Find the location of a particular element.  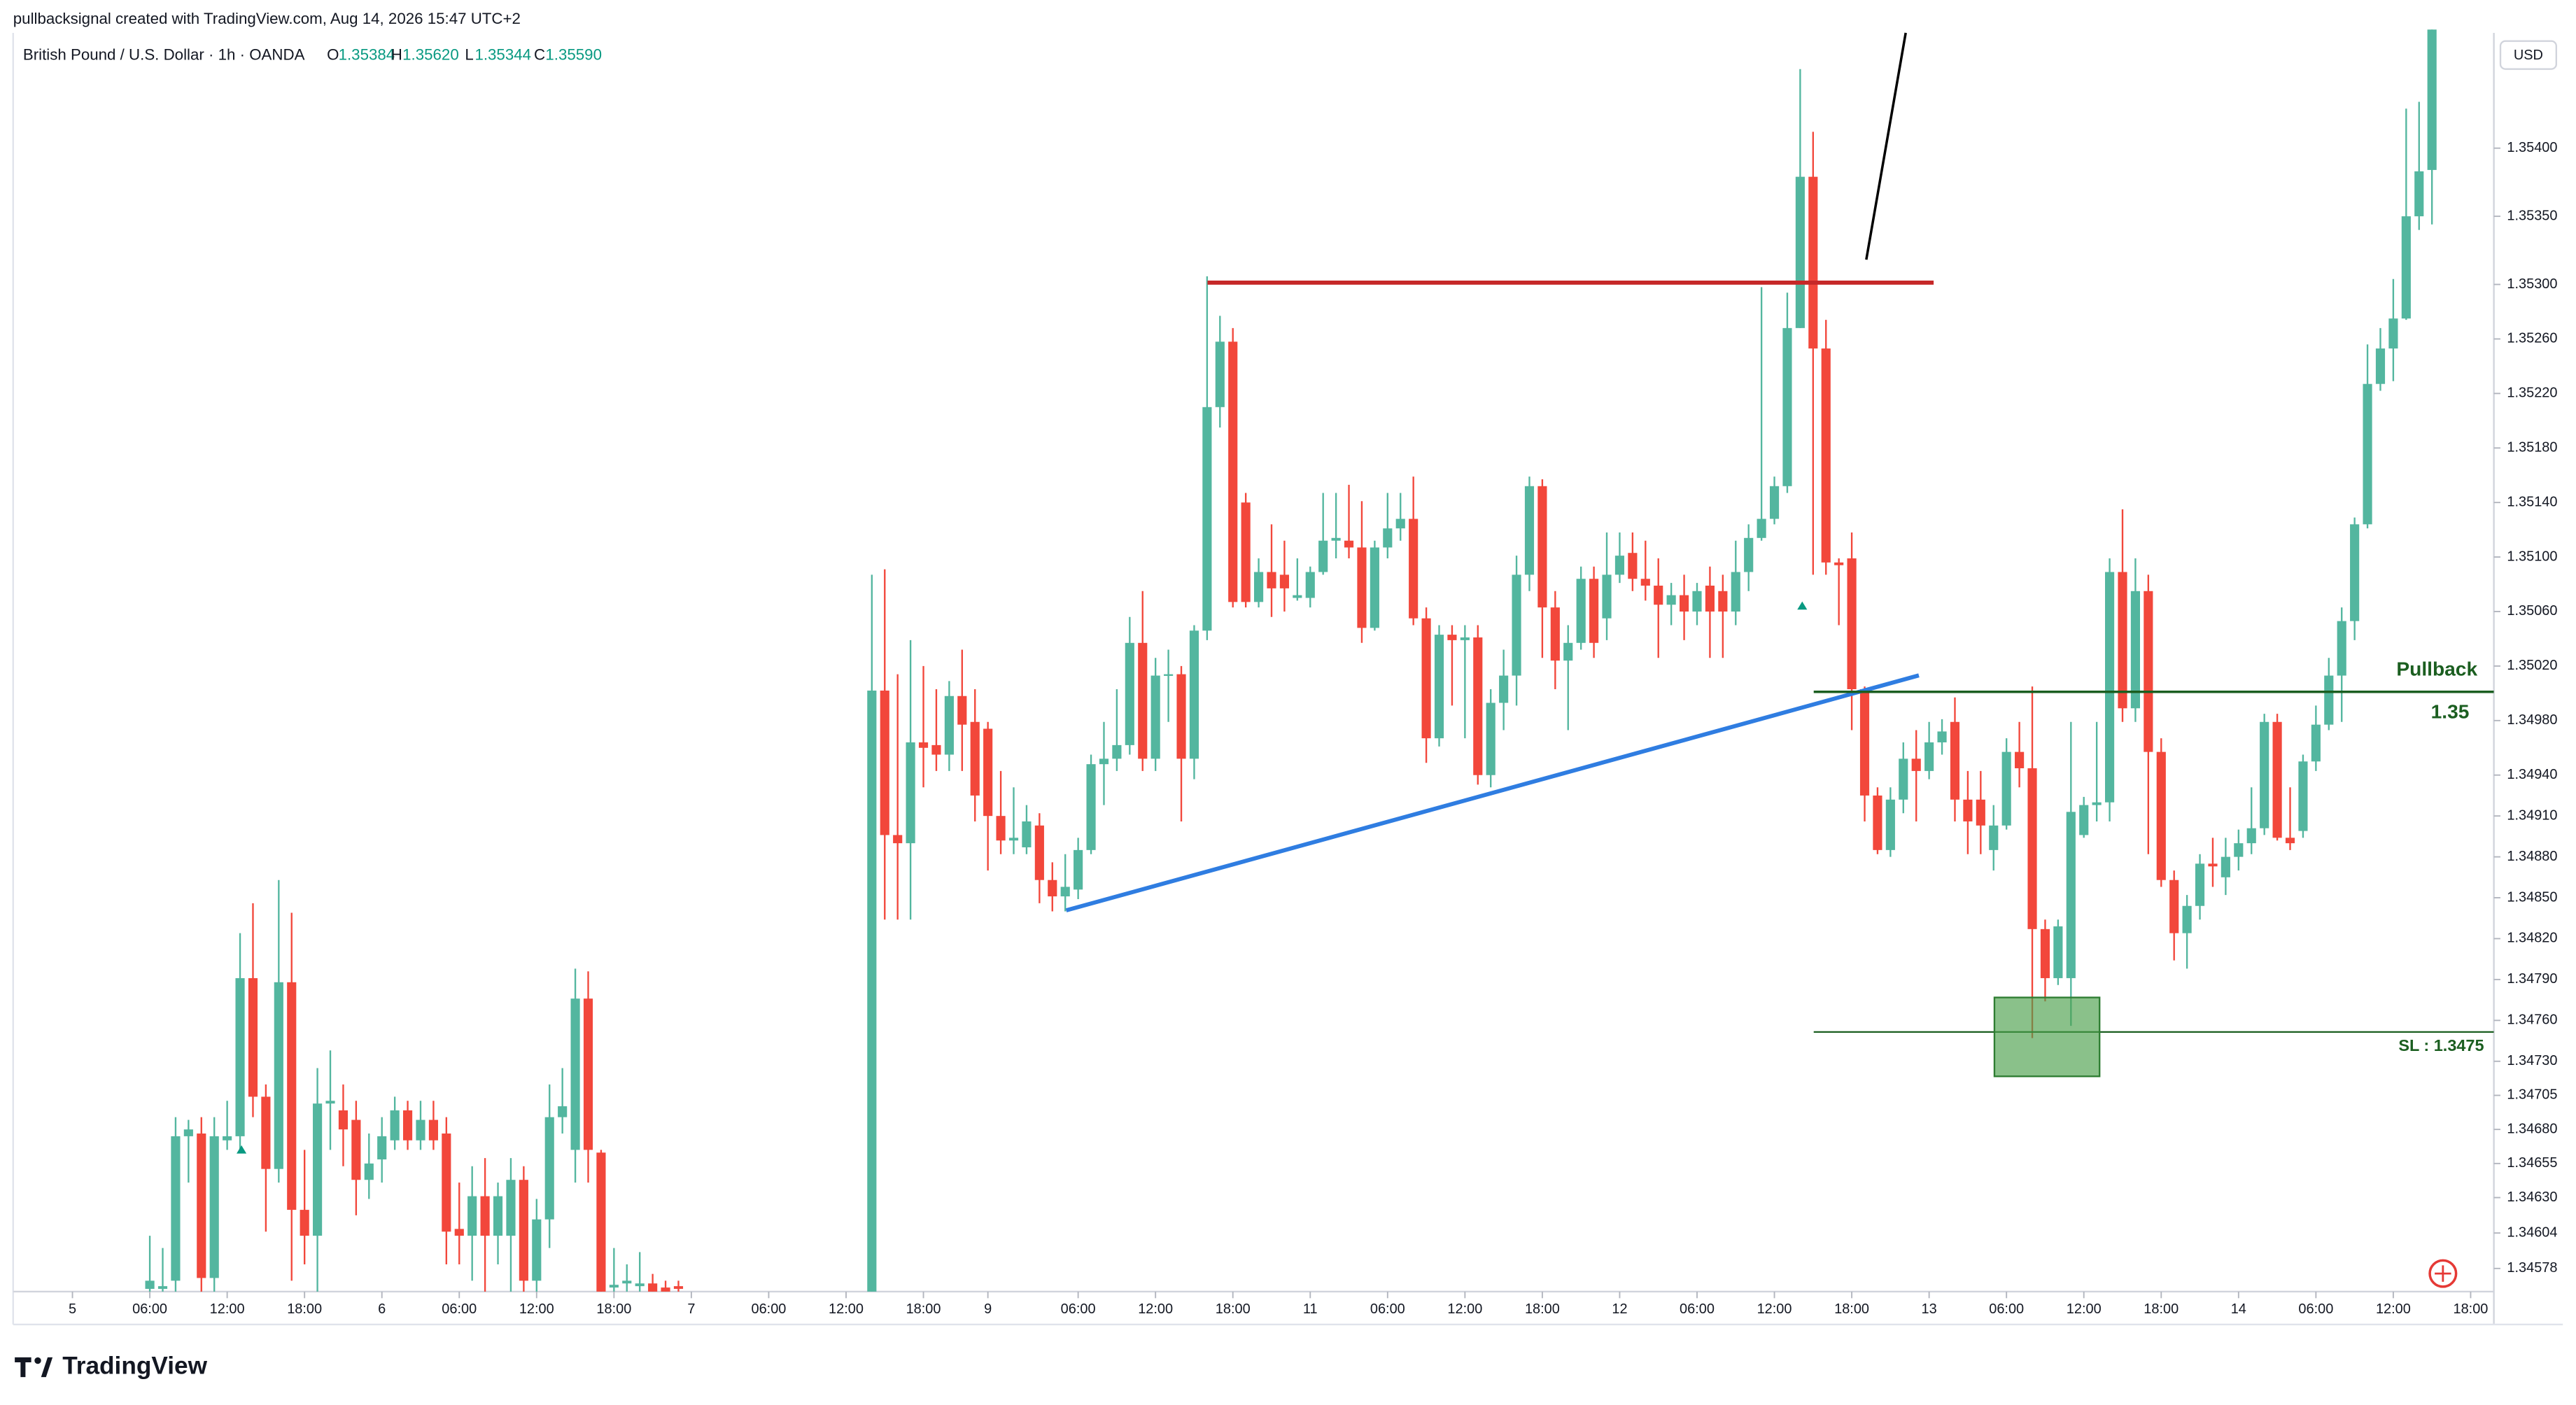

ohlc-label: H is located at coordinates (396, 55).